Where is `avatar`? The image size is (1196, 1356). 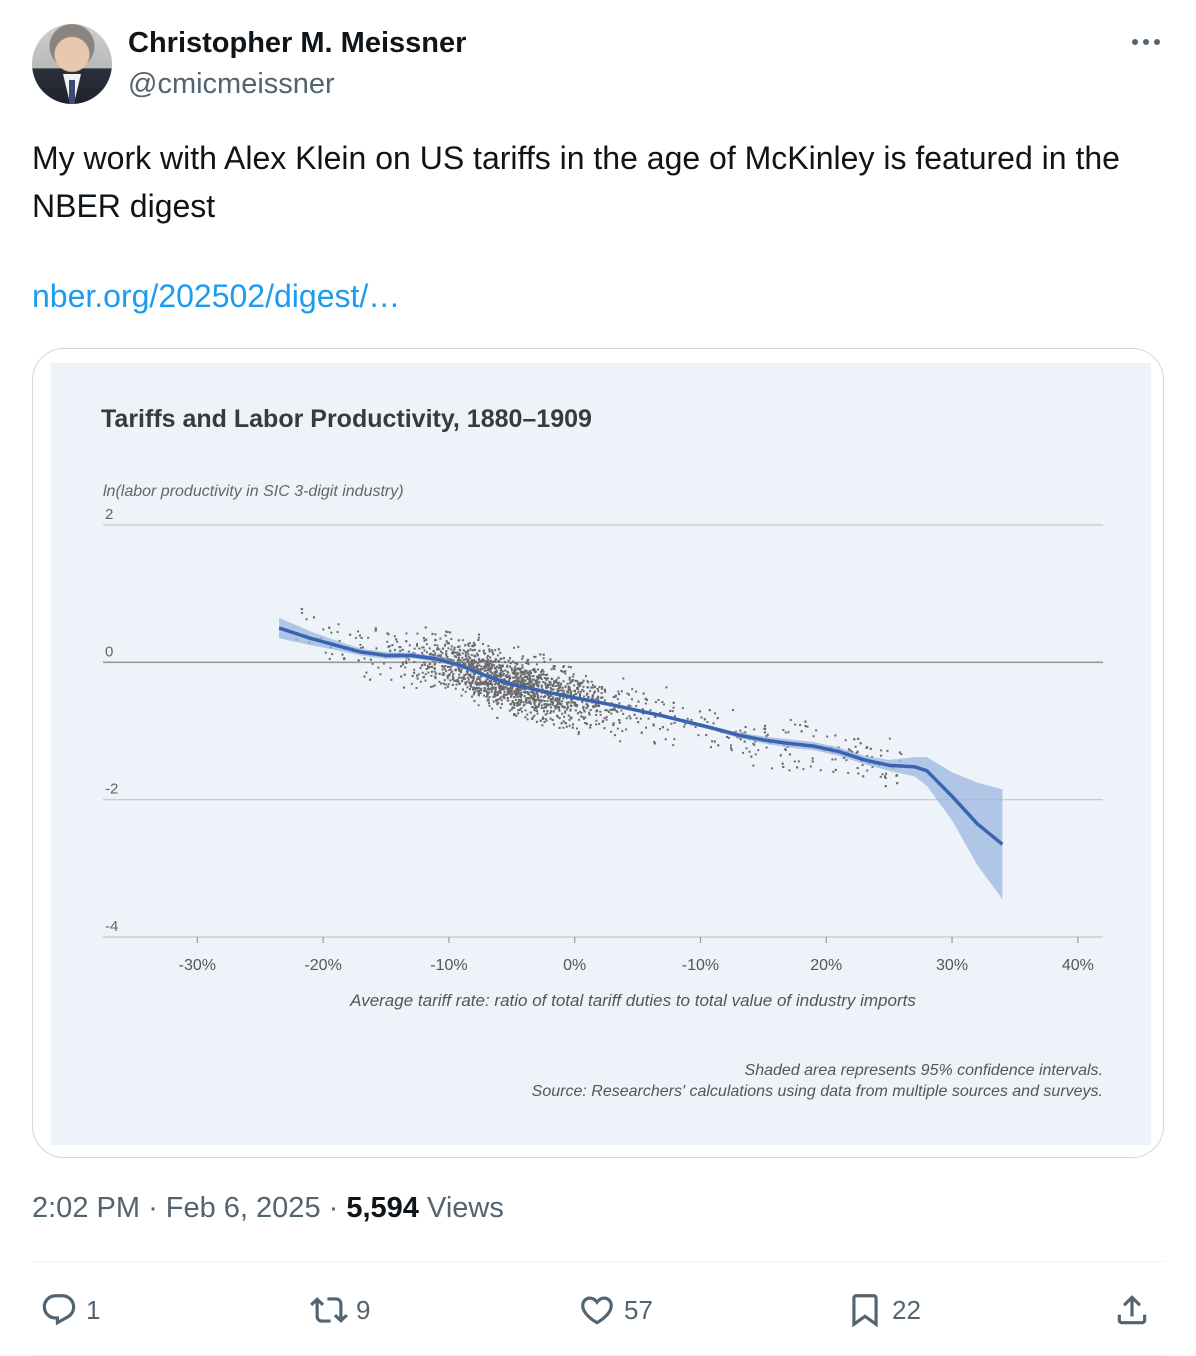 avatar is located at coordinates (72, 64).